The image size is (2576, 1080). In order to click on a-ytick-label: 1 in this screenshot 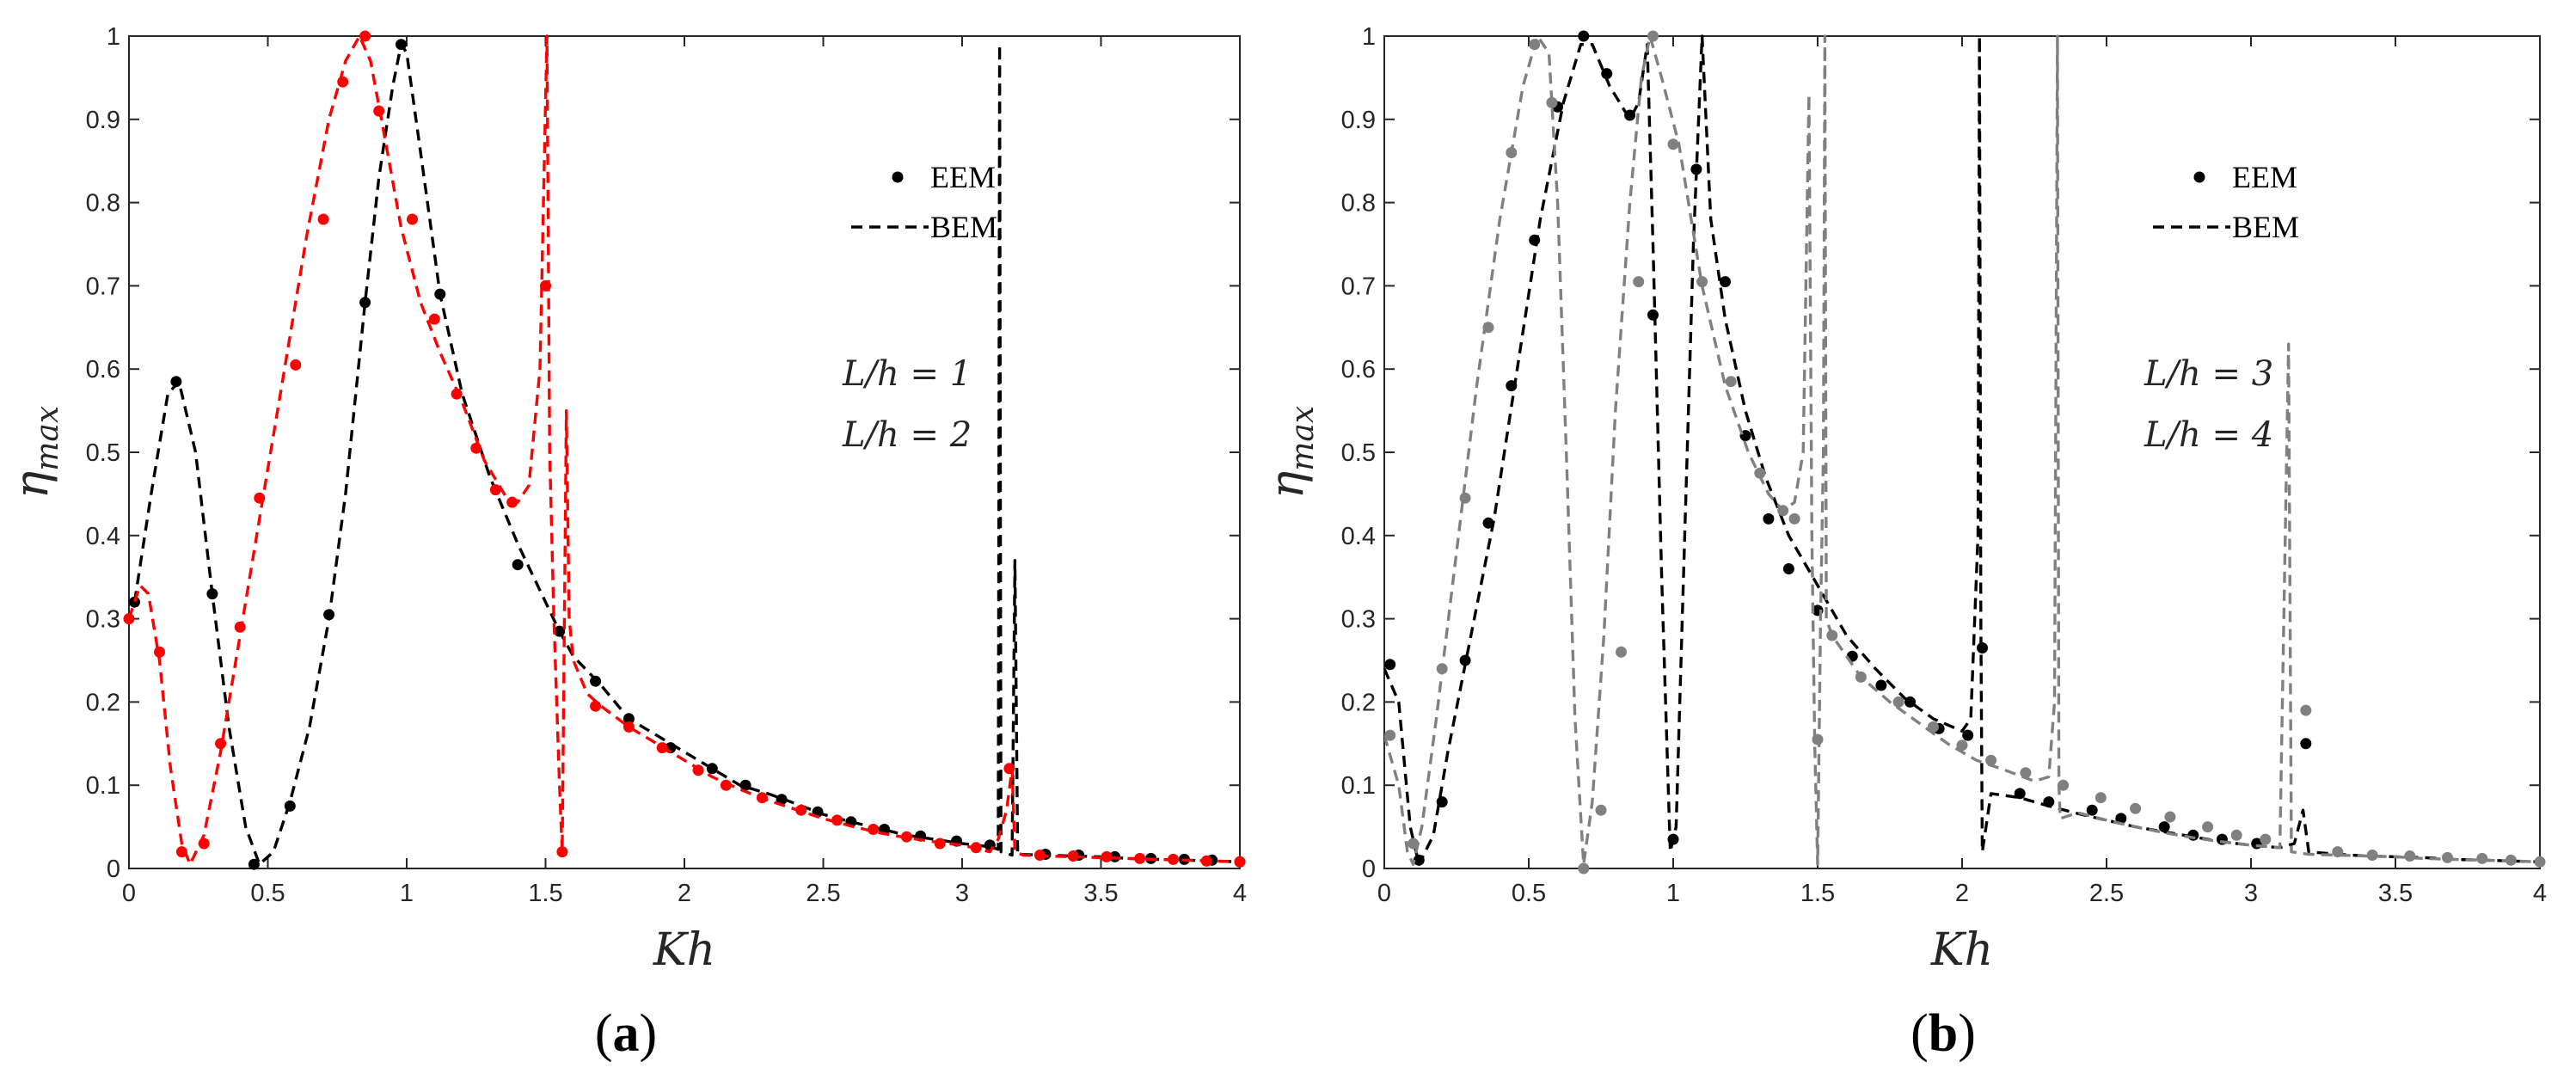, I will do `click(113, 37)`.